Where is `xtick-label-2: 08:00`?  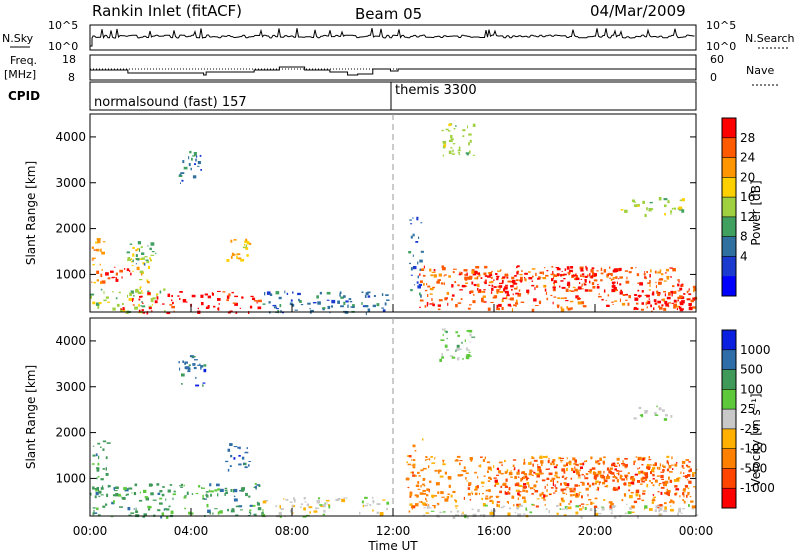 xtick-label-2: 08:00 is located at coordinates (292, 531).